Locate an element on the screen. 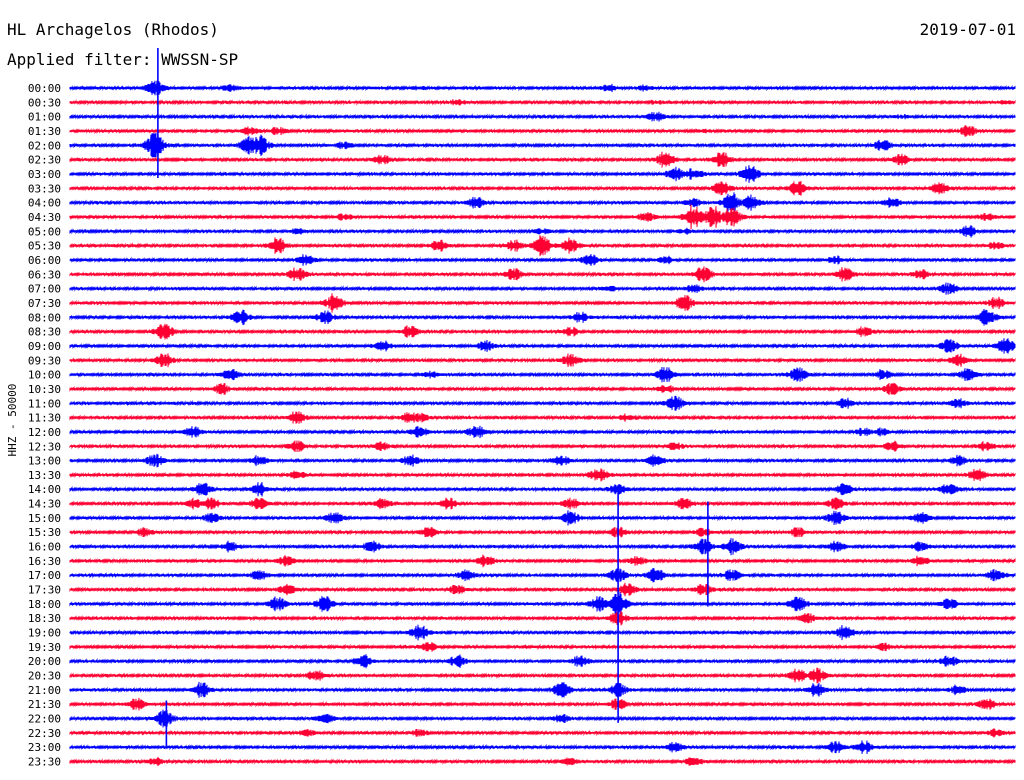 The width and height of the screenshot is (1024, 780). row-time-label: 03:30 is located at coordinates (44, 188).